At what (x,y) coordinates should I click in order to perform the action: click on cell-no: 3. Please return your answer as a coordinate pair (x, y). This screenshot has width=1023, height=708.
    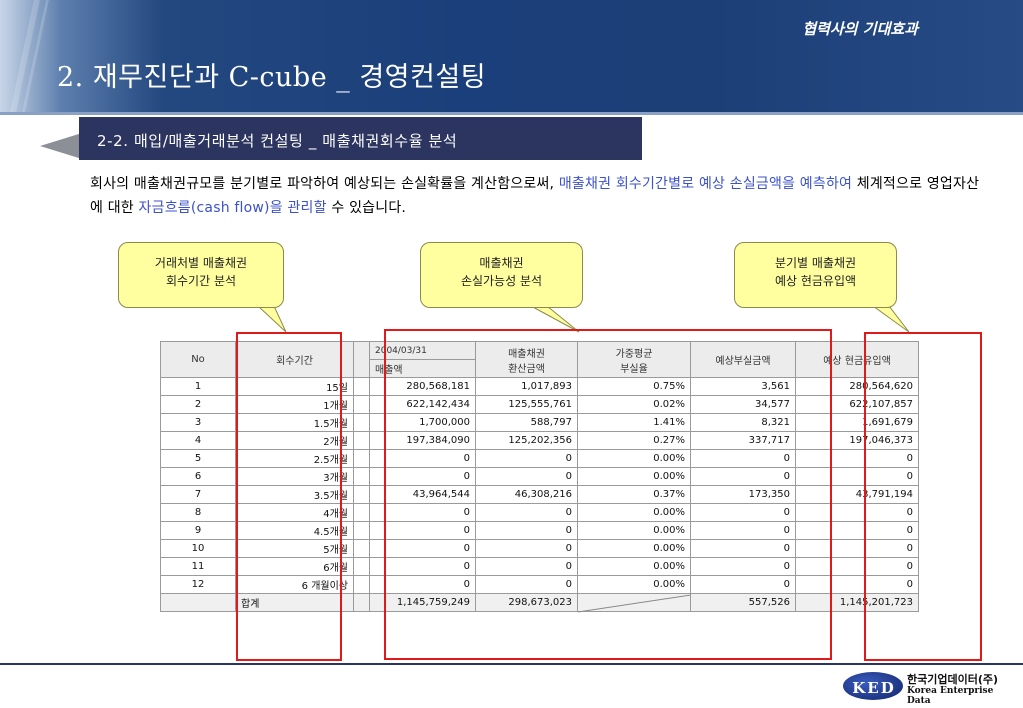
    Looking at the image, I should click on (198, 422).